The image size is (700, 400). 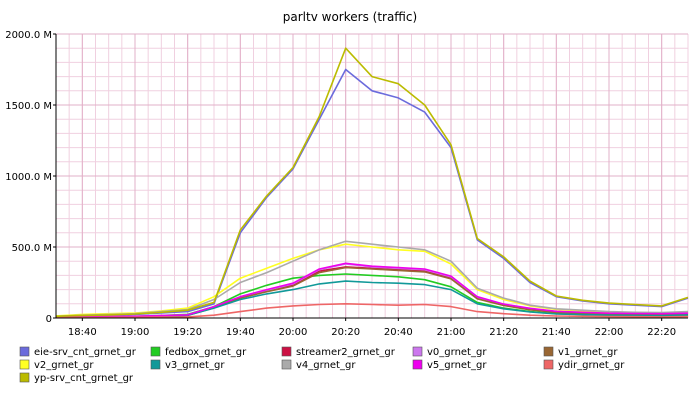 What do you see at coordinates (28, 35) in the screenshot?
I see `y-tick-label: 2000.0 M` at bounding box center [28, 35].